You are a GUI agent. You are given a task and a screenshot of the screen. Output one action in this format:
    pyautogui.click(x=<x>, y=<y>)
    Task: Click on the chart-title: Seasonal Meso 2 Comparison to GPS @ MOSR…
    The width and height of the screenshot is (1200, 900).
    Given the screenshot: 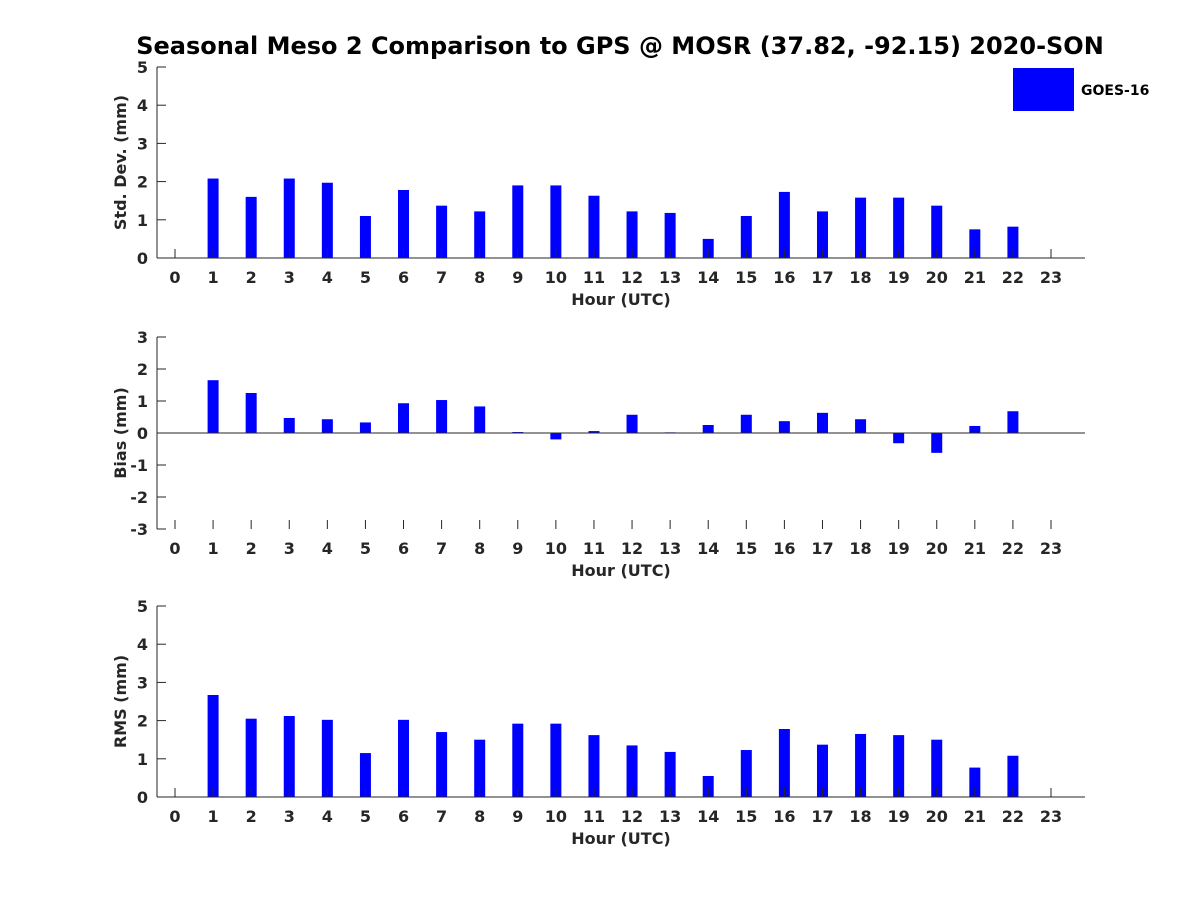 What is the action you would take?
    pyautogui.click(x=620, y=46)
    